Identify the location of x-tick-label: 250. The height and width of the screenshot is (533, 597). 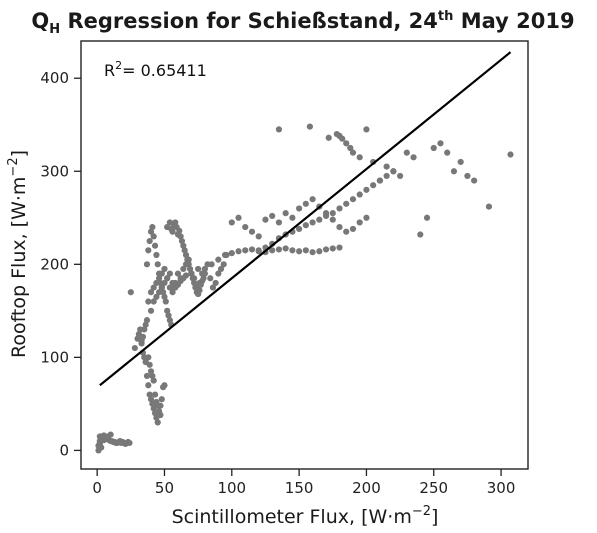
(433, 488).